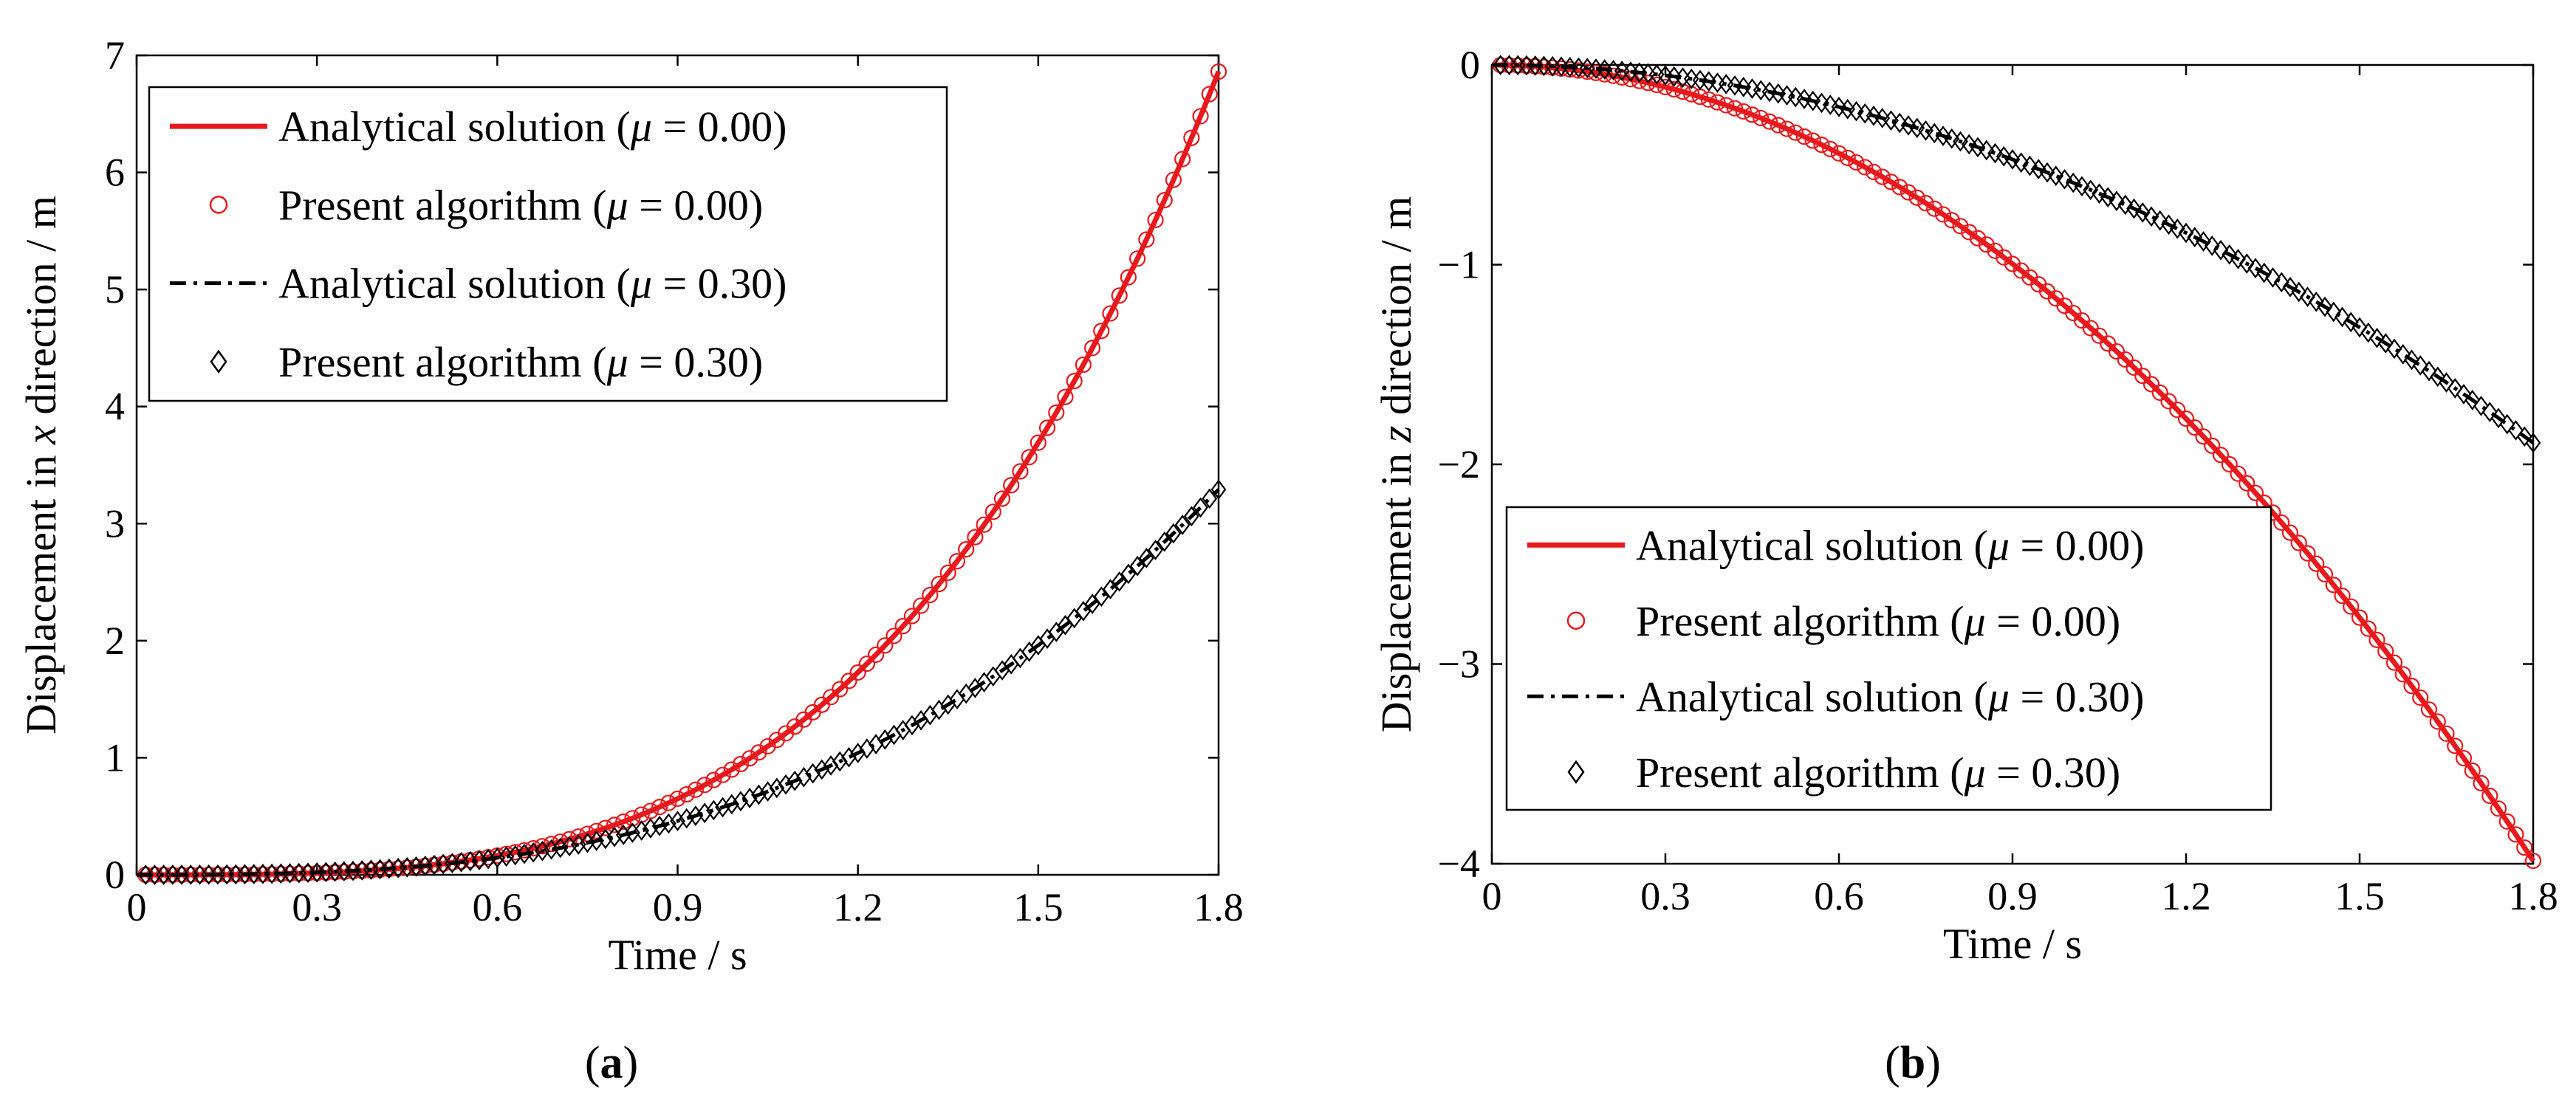  Describe the element at coordinates (1492, 896) in the screenshot. I see `x-tick-label: 0` at that location.